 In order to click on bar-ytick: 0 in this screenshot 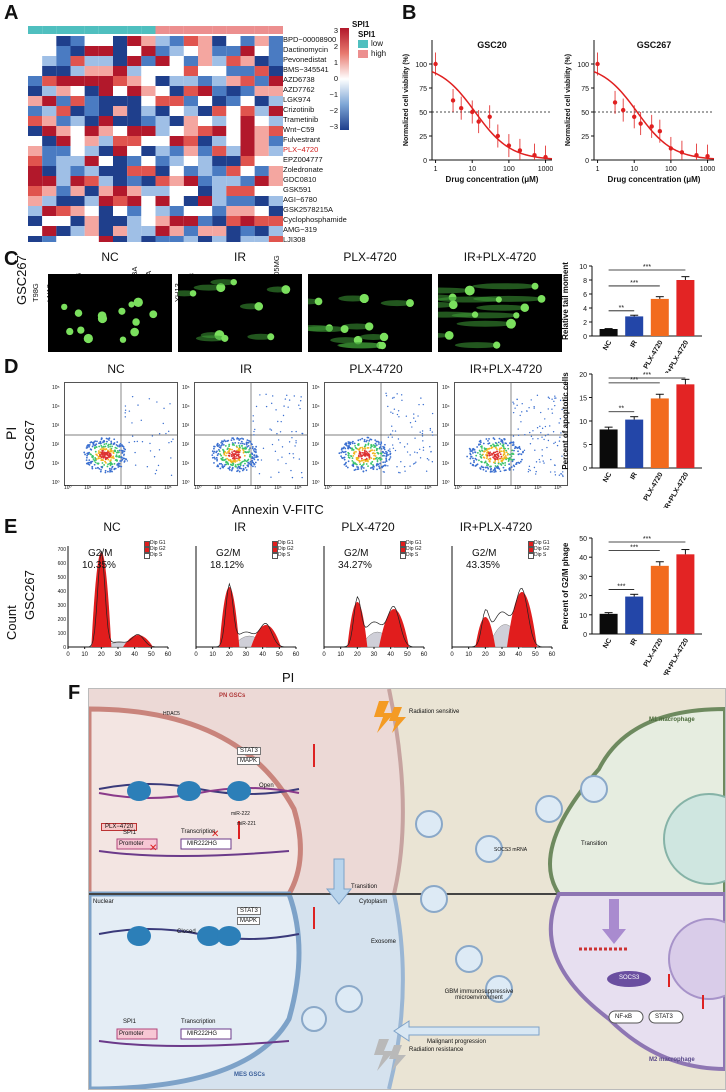, I will do `click(585, 337)`.